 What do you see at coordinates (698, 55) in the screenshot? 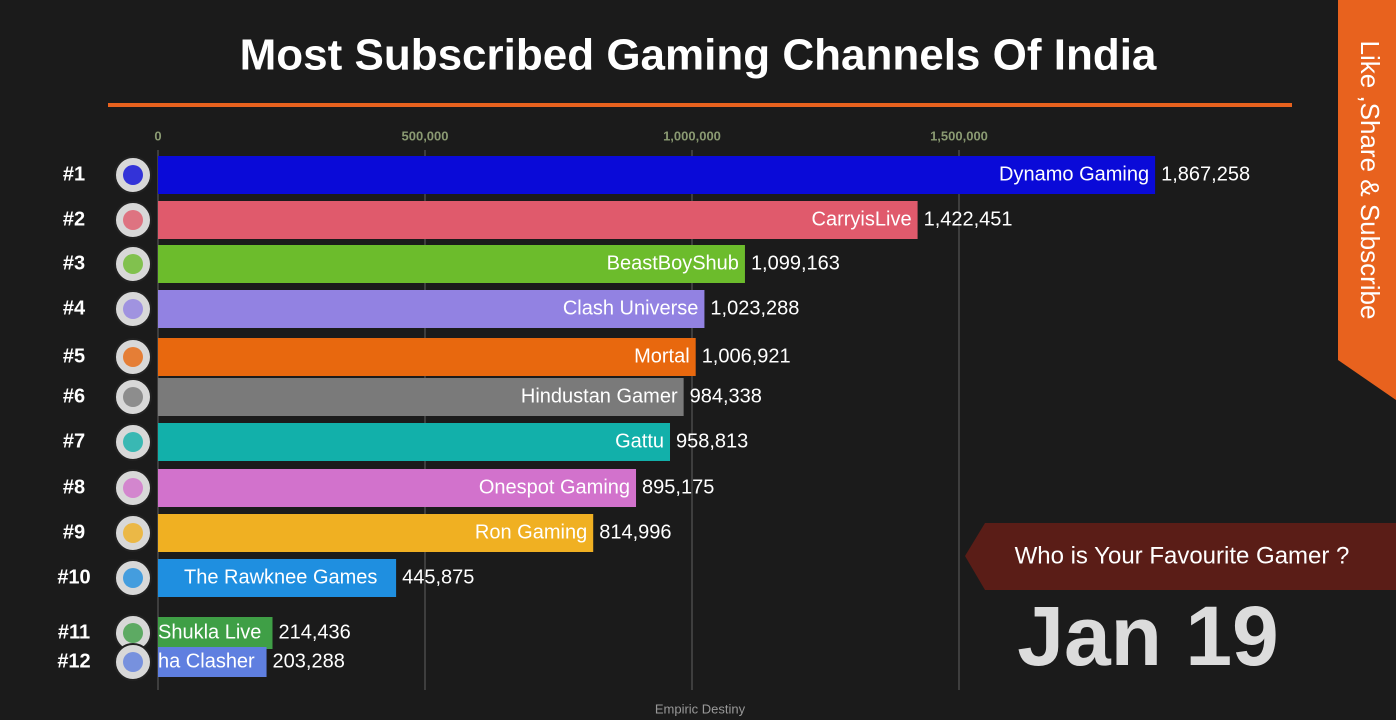
I see `chart-title: Most Subscribed Gaming Channels Of India` at bounding box center [698, 55].